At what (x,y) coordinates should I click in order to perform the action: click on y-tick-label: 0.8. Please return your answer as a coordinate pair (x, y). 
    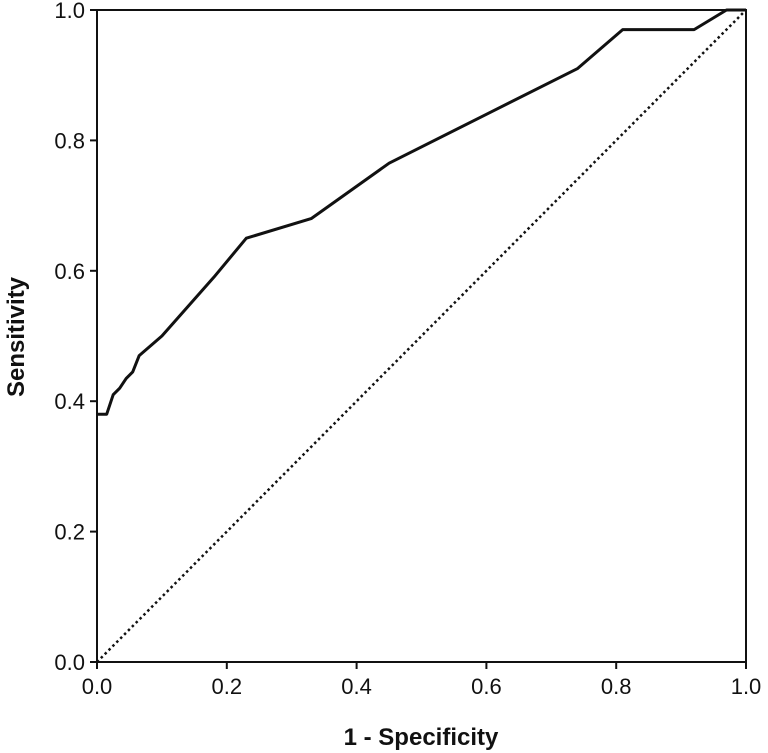
    Looking at the image, I should click on (69, 140).